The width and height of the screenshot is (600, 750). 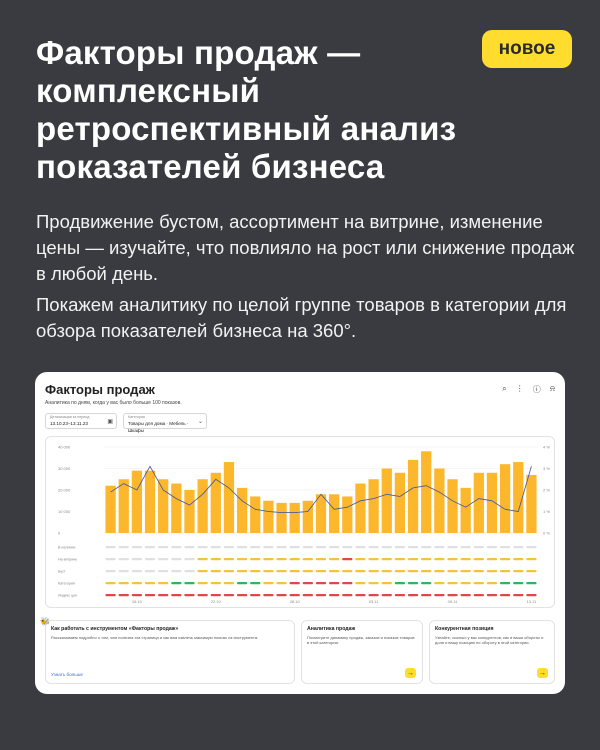 What do you see at coordinates (66, 548) in the screenshot?
I see `factor-row-label: В наличии` at bounding box center [66, 548].